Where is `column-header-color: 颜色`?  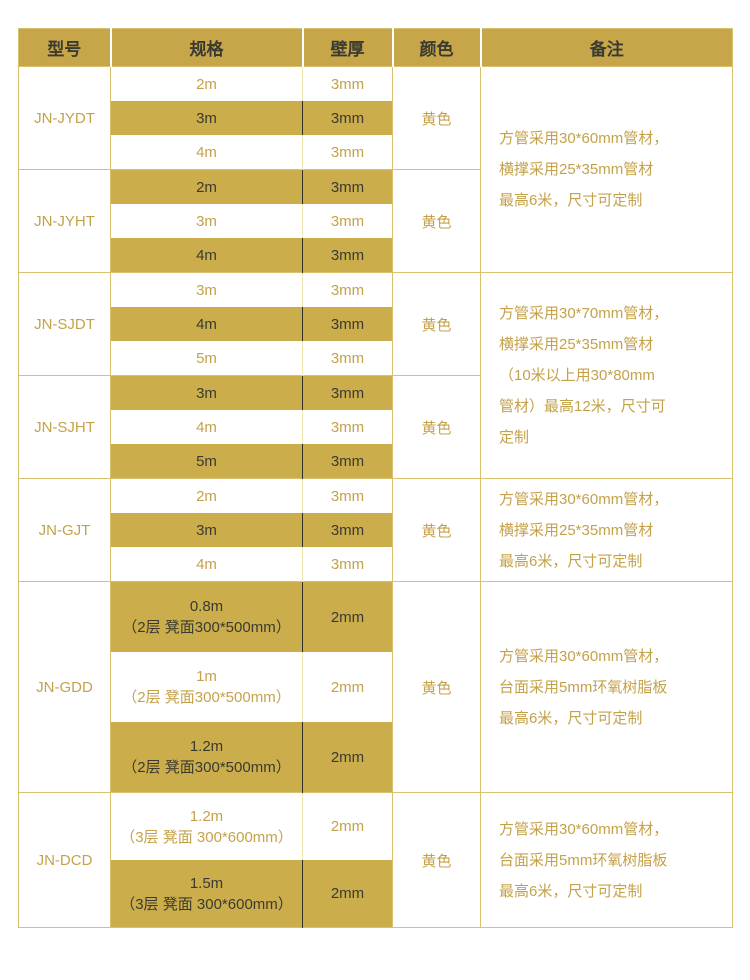 column-header-color: 颜色 is located at coordinates (436, 47).